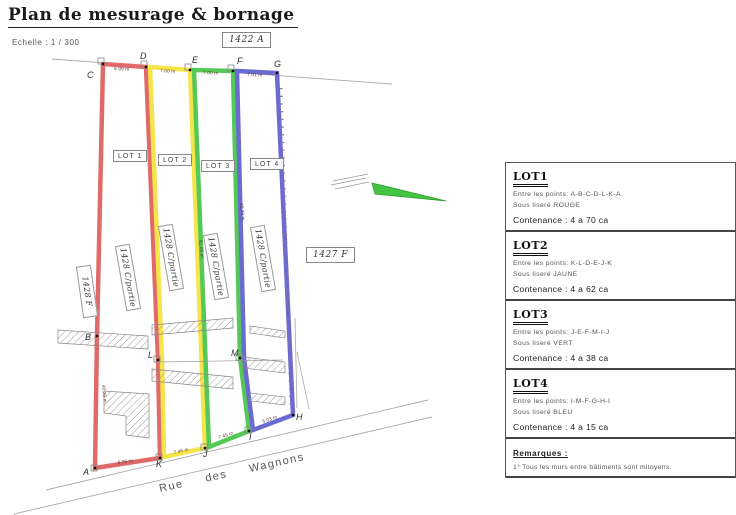 The height and width of the screenshot is (515, 736). Describe the element at coordinates (218, 166) in the screenshot. I see `lot3-tag: LOT 3` at that location.